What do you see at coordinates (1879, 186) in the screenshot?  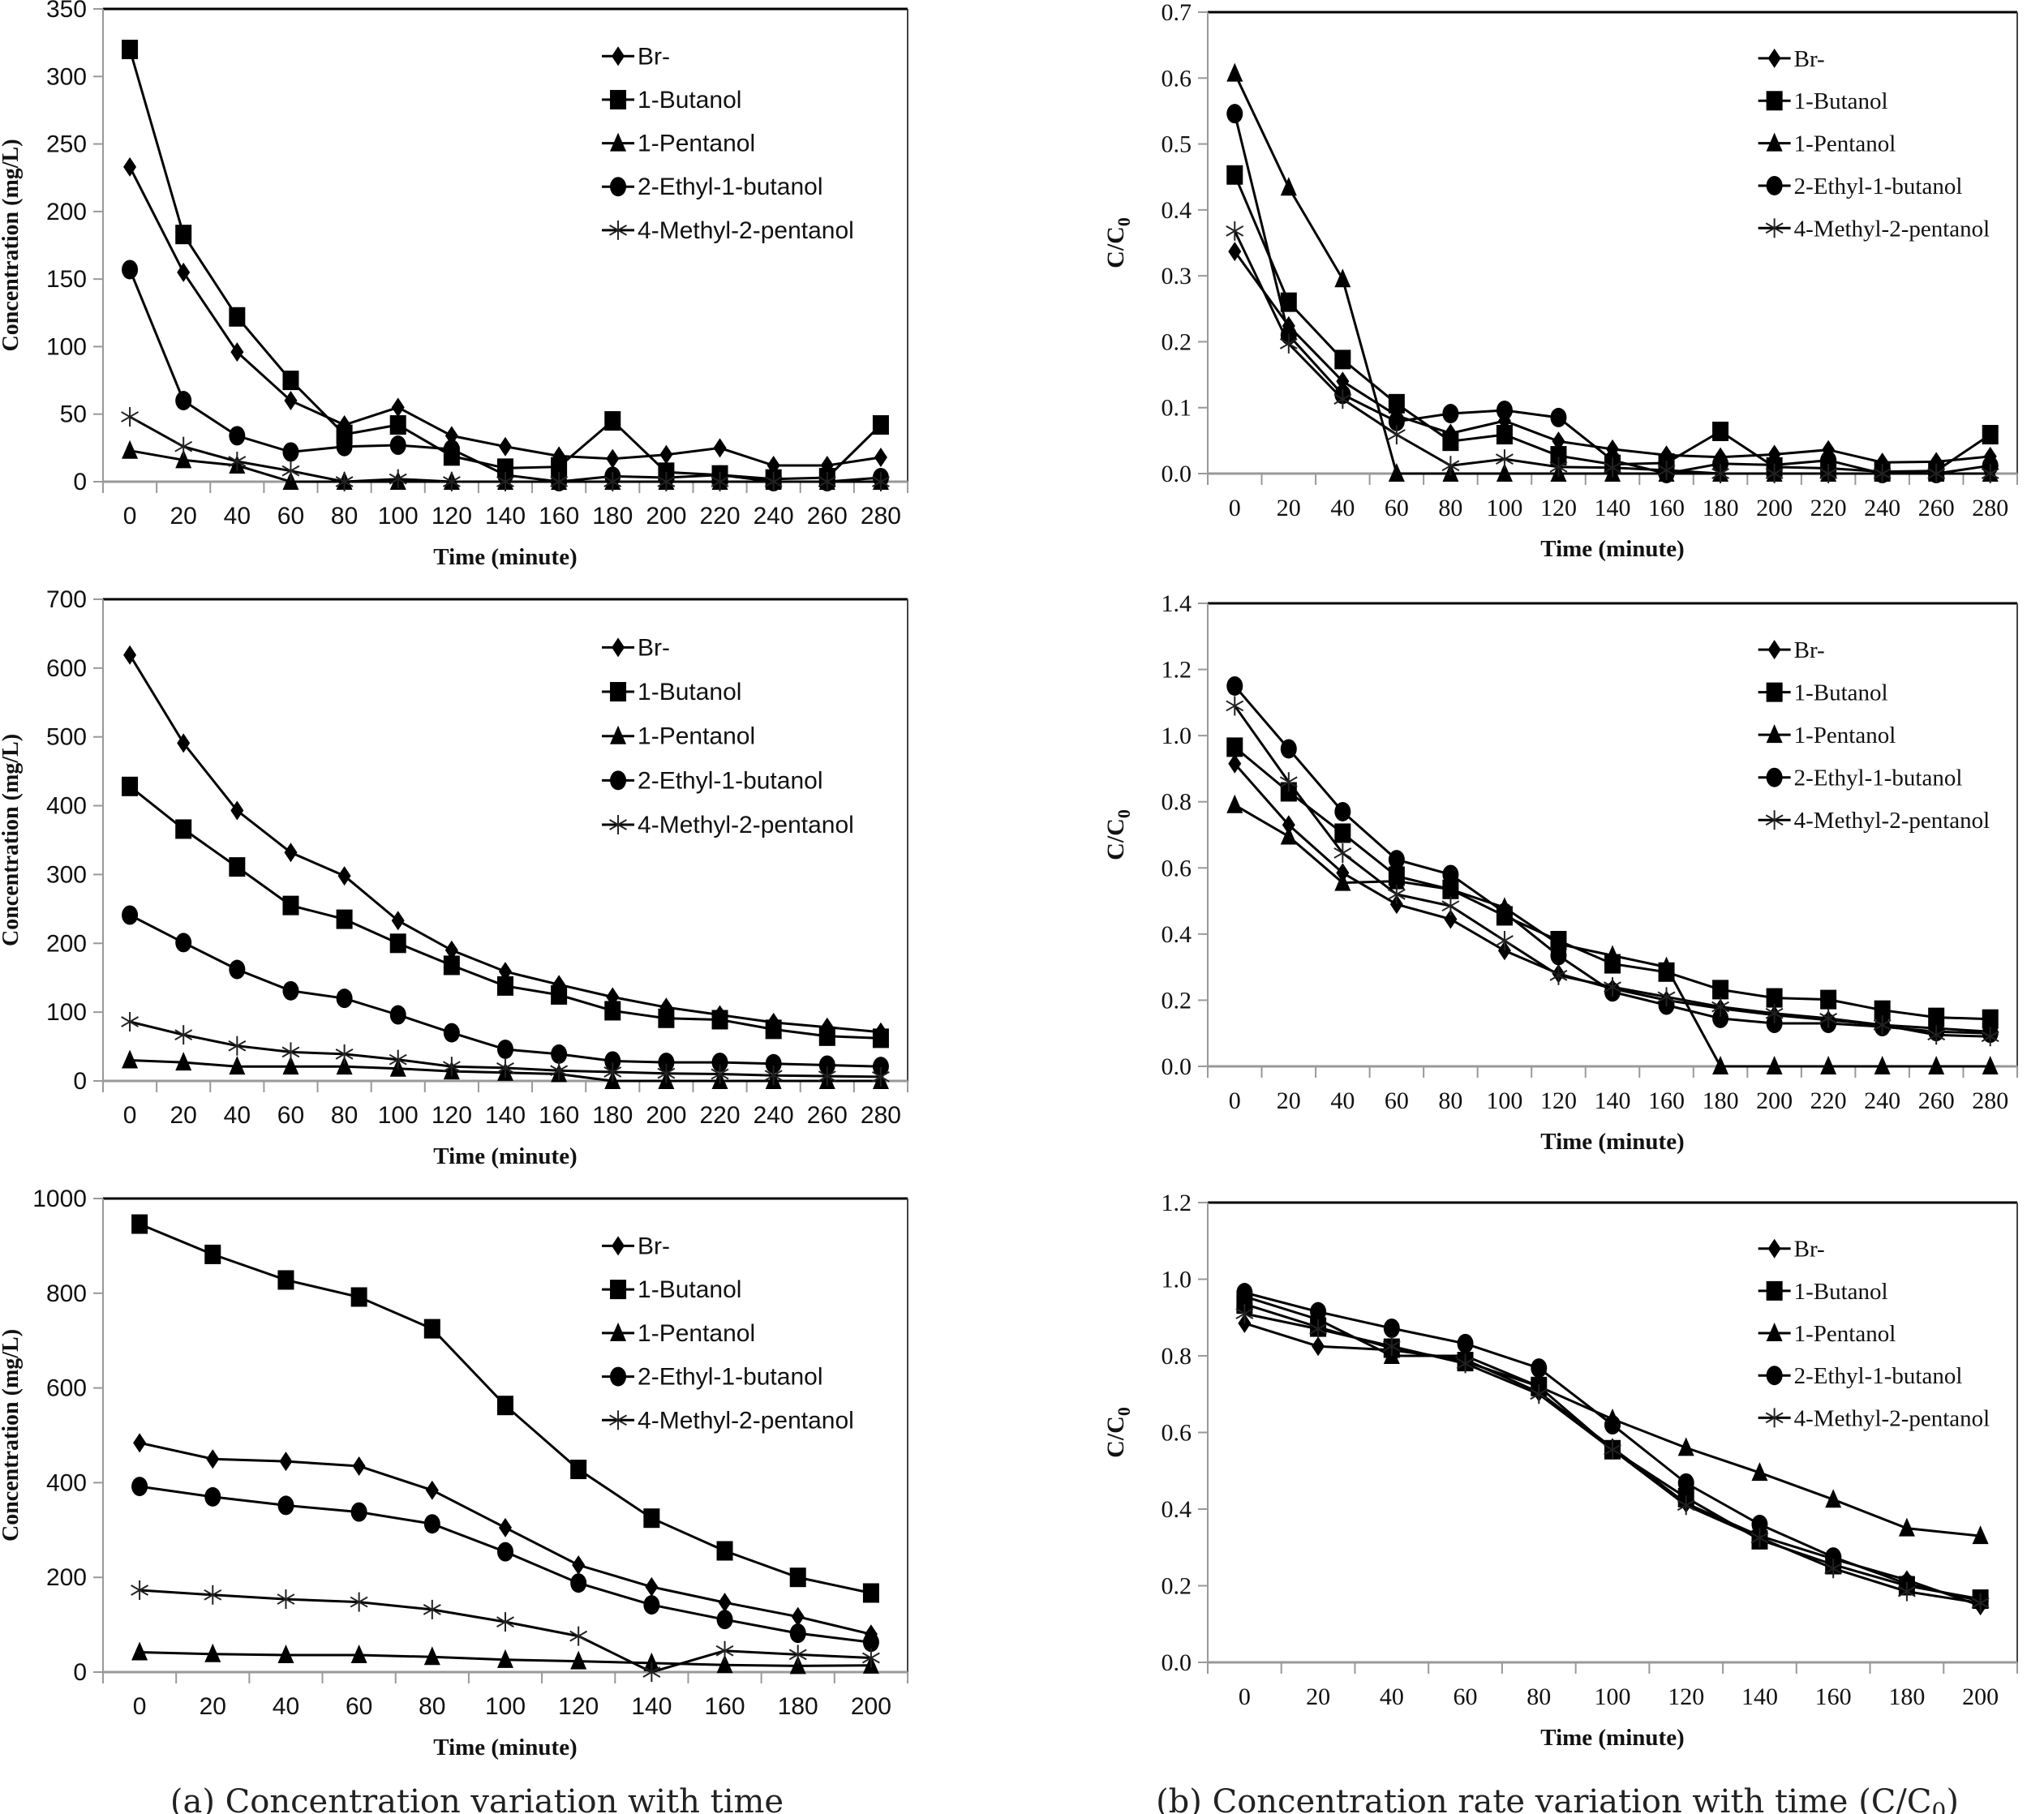 I see `legend-label: 2-Ethyl-1-butanol` at bounding box center [1879, 186].